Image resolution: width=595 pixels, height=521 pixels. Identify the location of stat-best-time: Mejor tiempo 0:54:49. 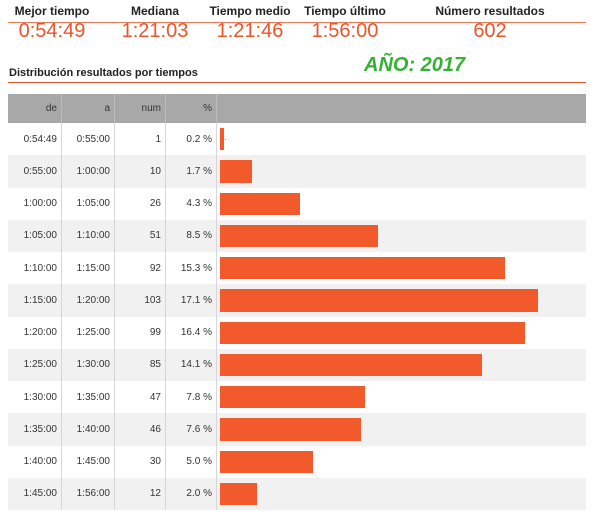
(52, 23).